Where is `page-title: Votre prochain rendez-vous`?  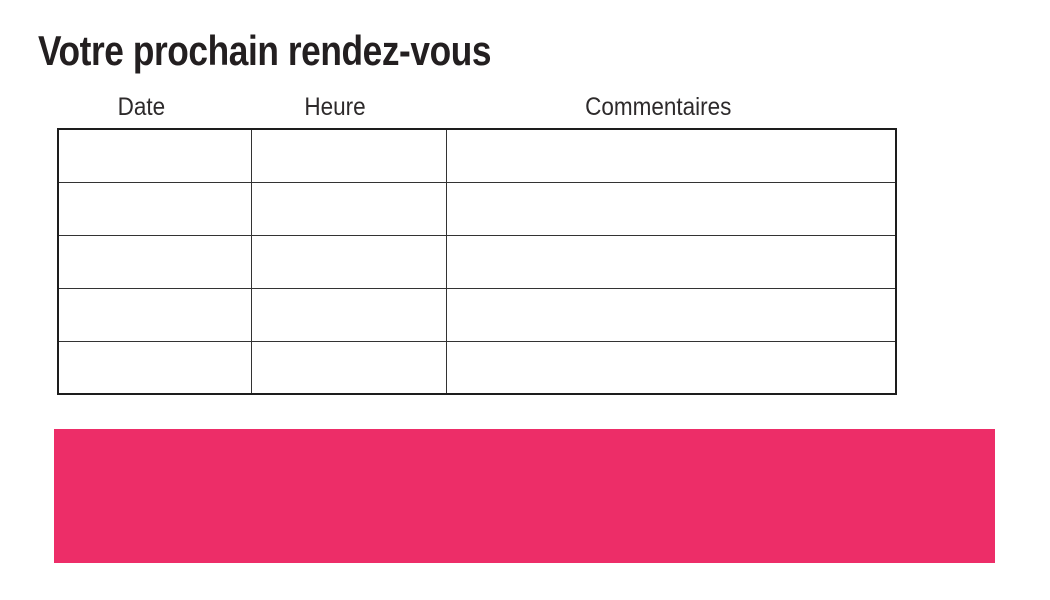
page-title: Votre prochain rendez-vous is located at coordinates (307, 51).